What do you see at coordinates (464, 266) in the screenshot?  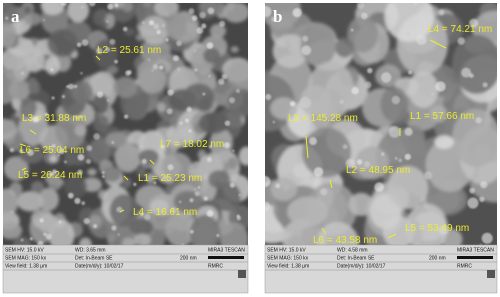 I see `info-text: RMRC` at bounding box center [464, 266].